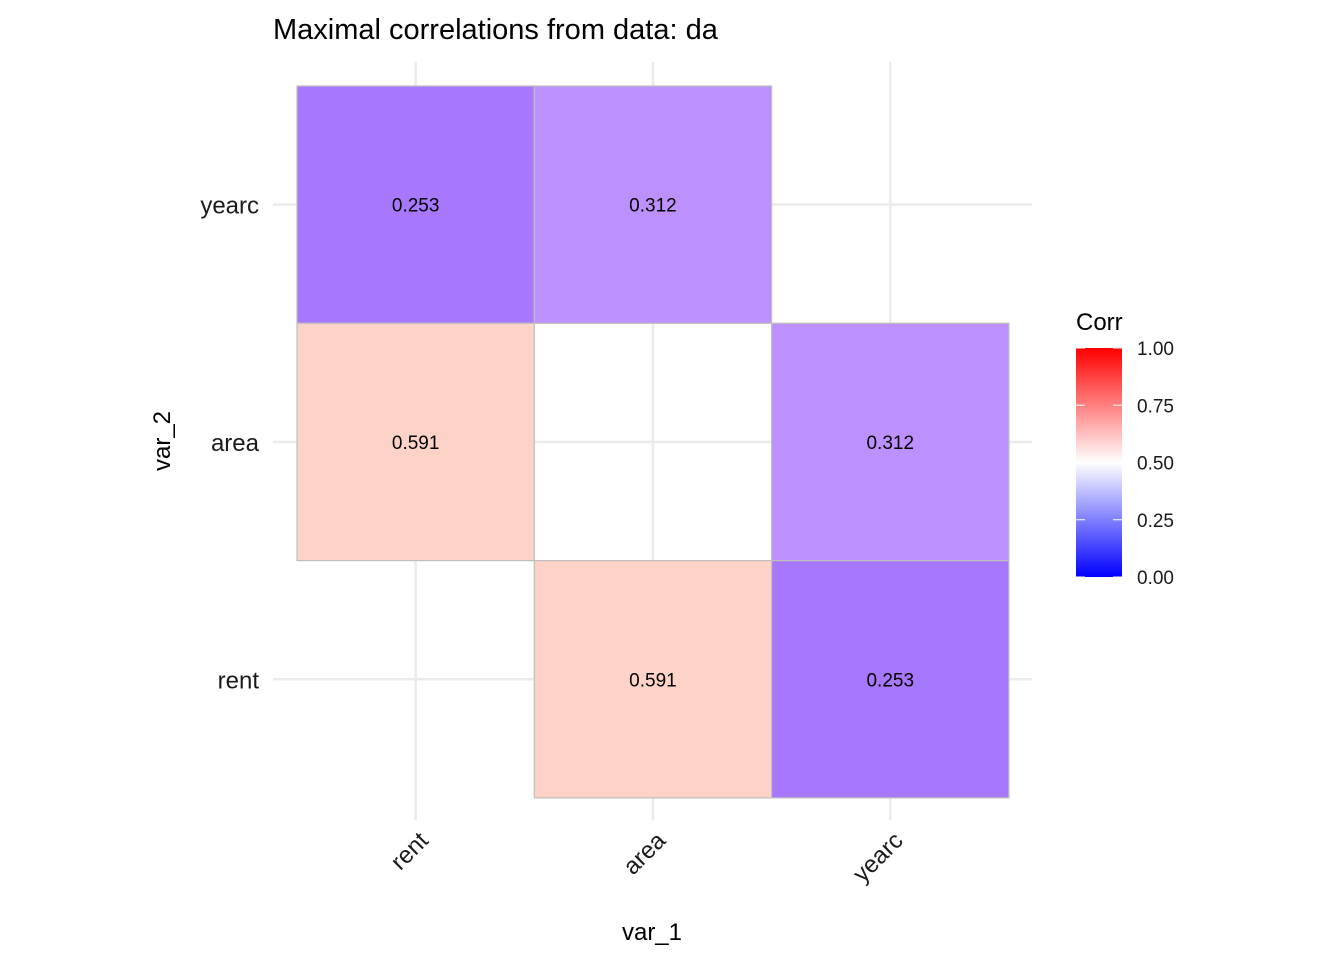 The height and width of the screenshot is (960, 1344). What do you see at coordinates (1125, 449) in the screenshot?
I see `color-legend: Corr 1.00 0.75 0.50 0.25 0.00` at bounding box center [1125, 449].